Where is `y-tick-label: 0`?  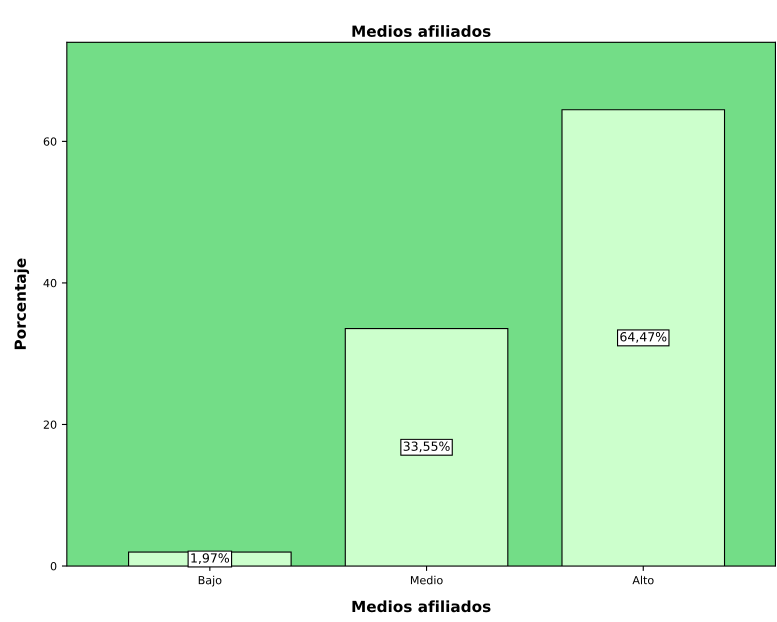 y-tick-label: 0 is located at coordinates (53, 566).